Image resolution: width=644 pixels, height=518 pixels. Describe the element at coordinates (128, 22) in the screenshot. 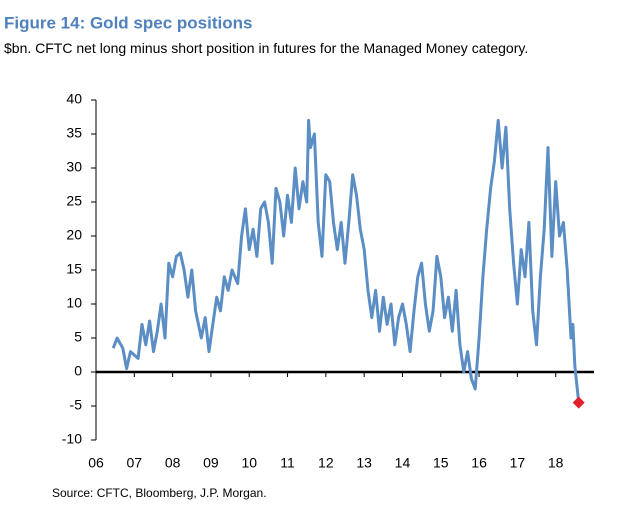

I see `chart-title: Figure 14: Gold spec positions` at that location.